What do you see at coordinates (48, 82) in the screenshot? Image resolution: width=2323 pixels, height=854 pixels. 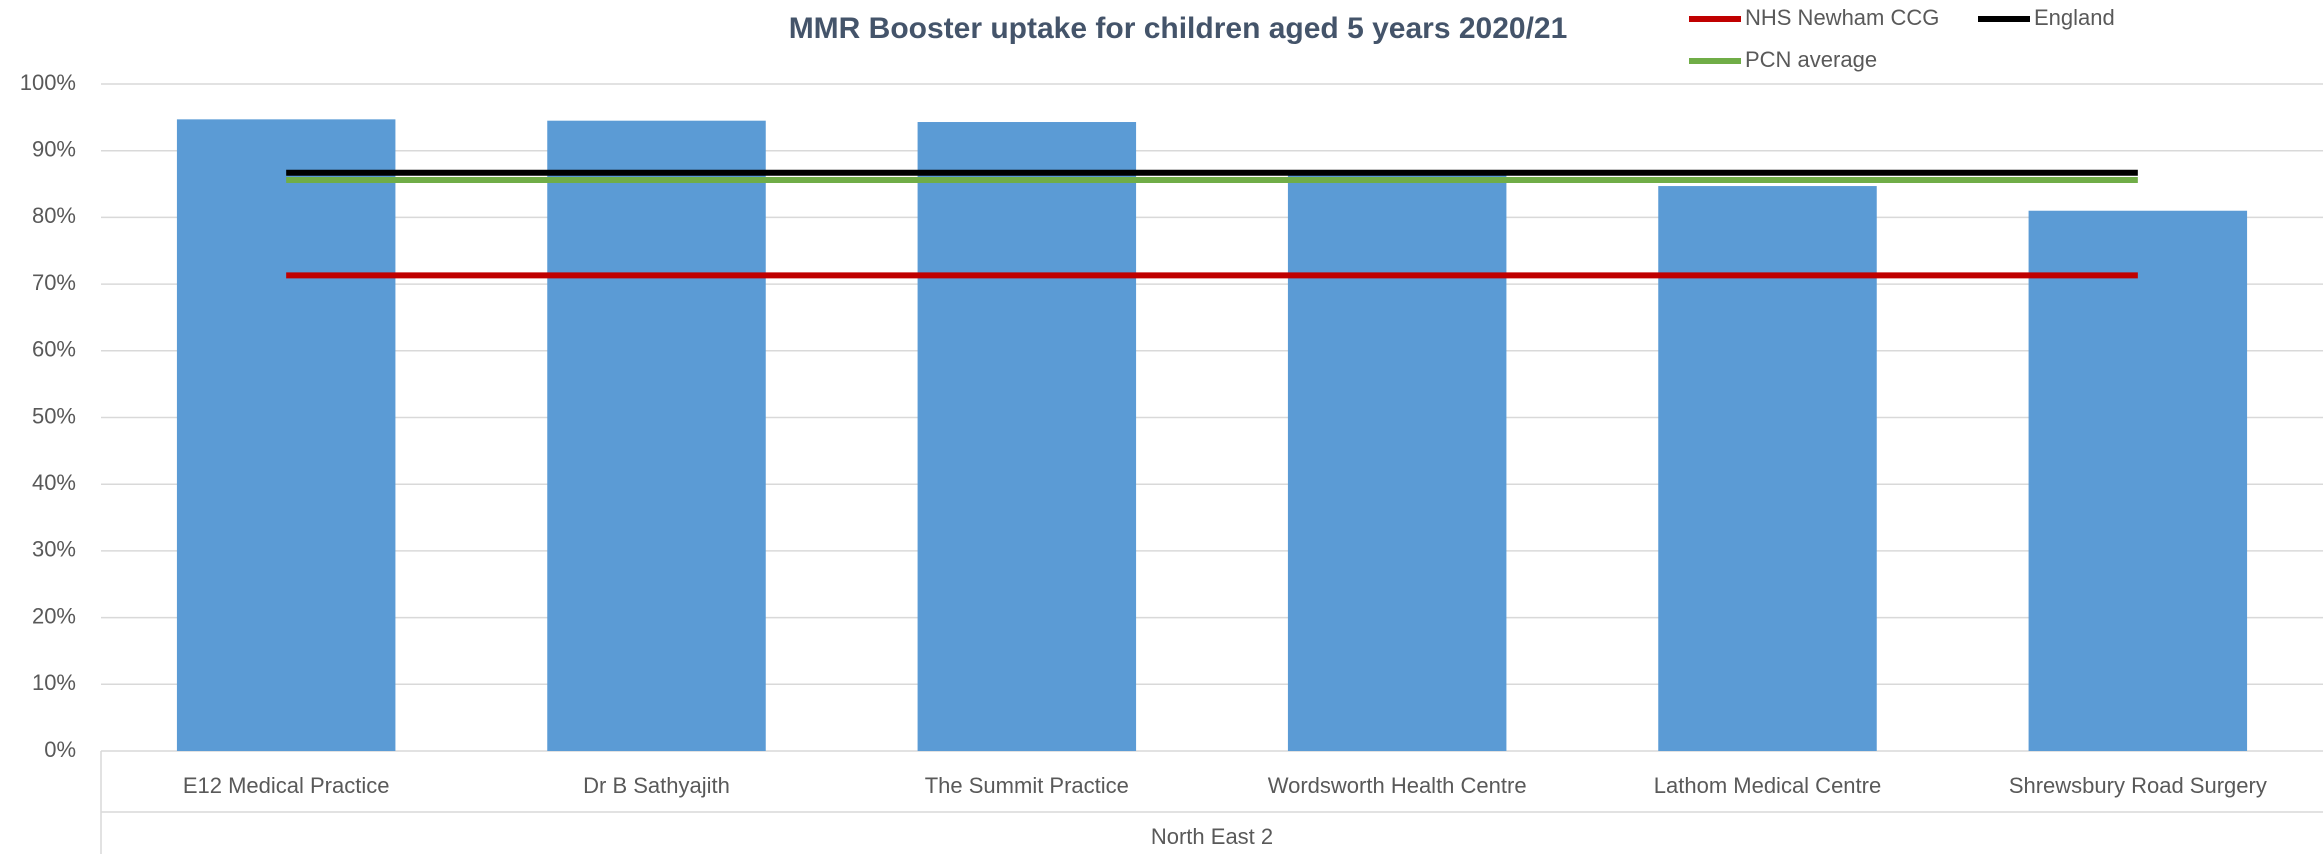 I see `y-tick-label: 100%` at bounding box center [48, 82].